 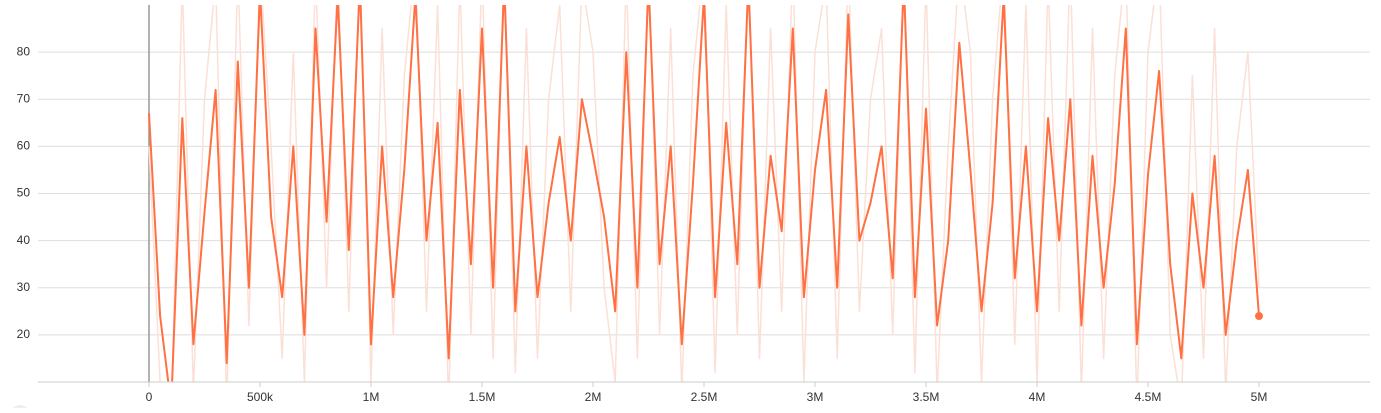 I want to click on x-tick-label: 2M, so click(x=593, y=397).